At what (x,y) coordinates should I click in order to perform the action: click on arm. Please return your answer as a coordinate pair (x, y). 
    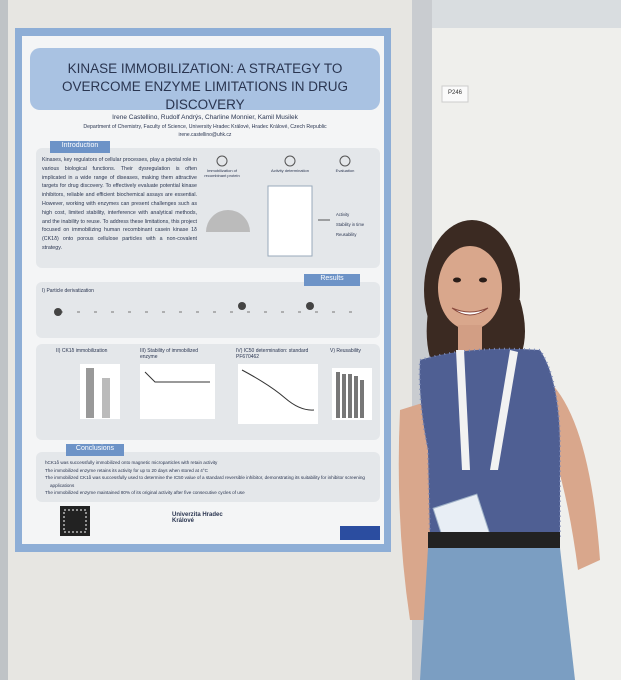
    Looking at the image, I should click on (416, 510).